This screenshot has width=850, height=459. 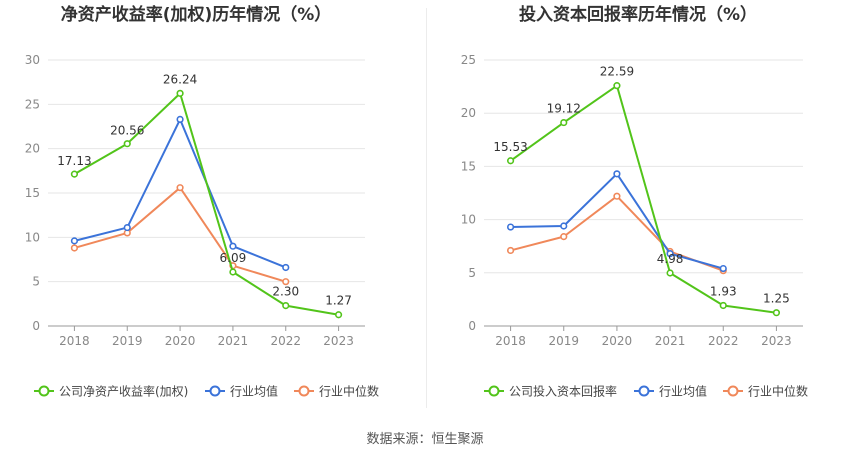 What do you see at coordinates (776, 299) in the screenshot?
I see `data-label: 1.25` at bounding box center [776, 299].